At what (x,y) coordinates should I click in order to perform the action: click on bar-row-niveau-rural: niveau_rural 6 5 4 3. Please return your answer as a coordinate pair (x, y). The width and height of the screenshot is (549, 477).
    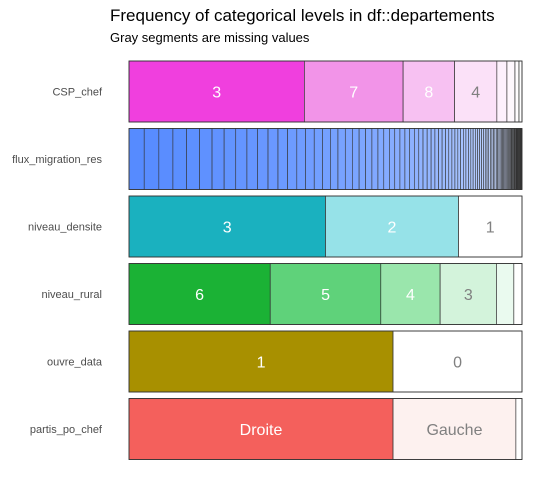
    Looking at the image, I should click on (281, 294).